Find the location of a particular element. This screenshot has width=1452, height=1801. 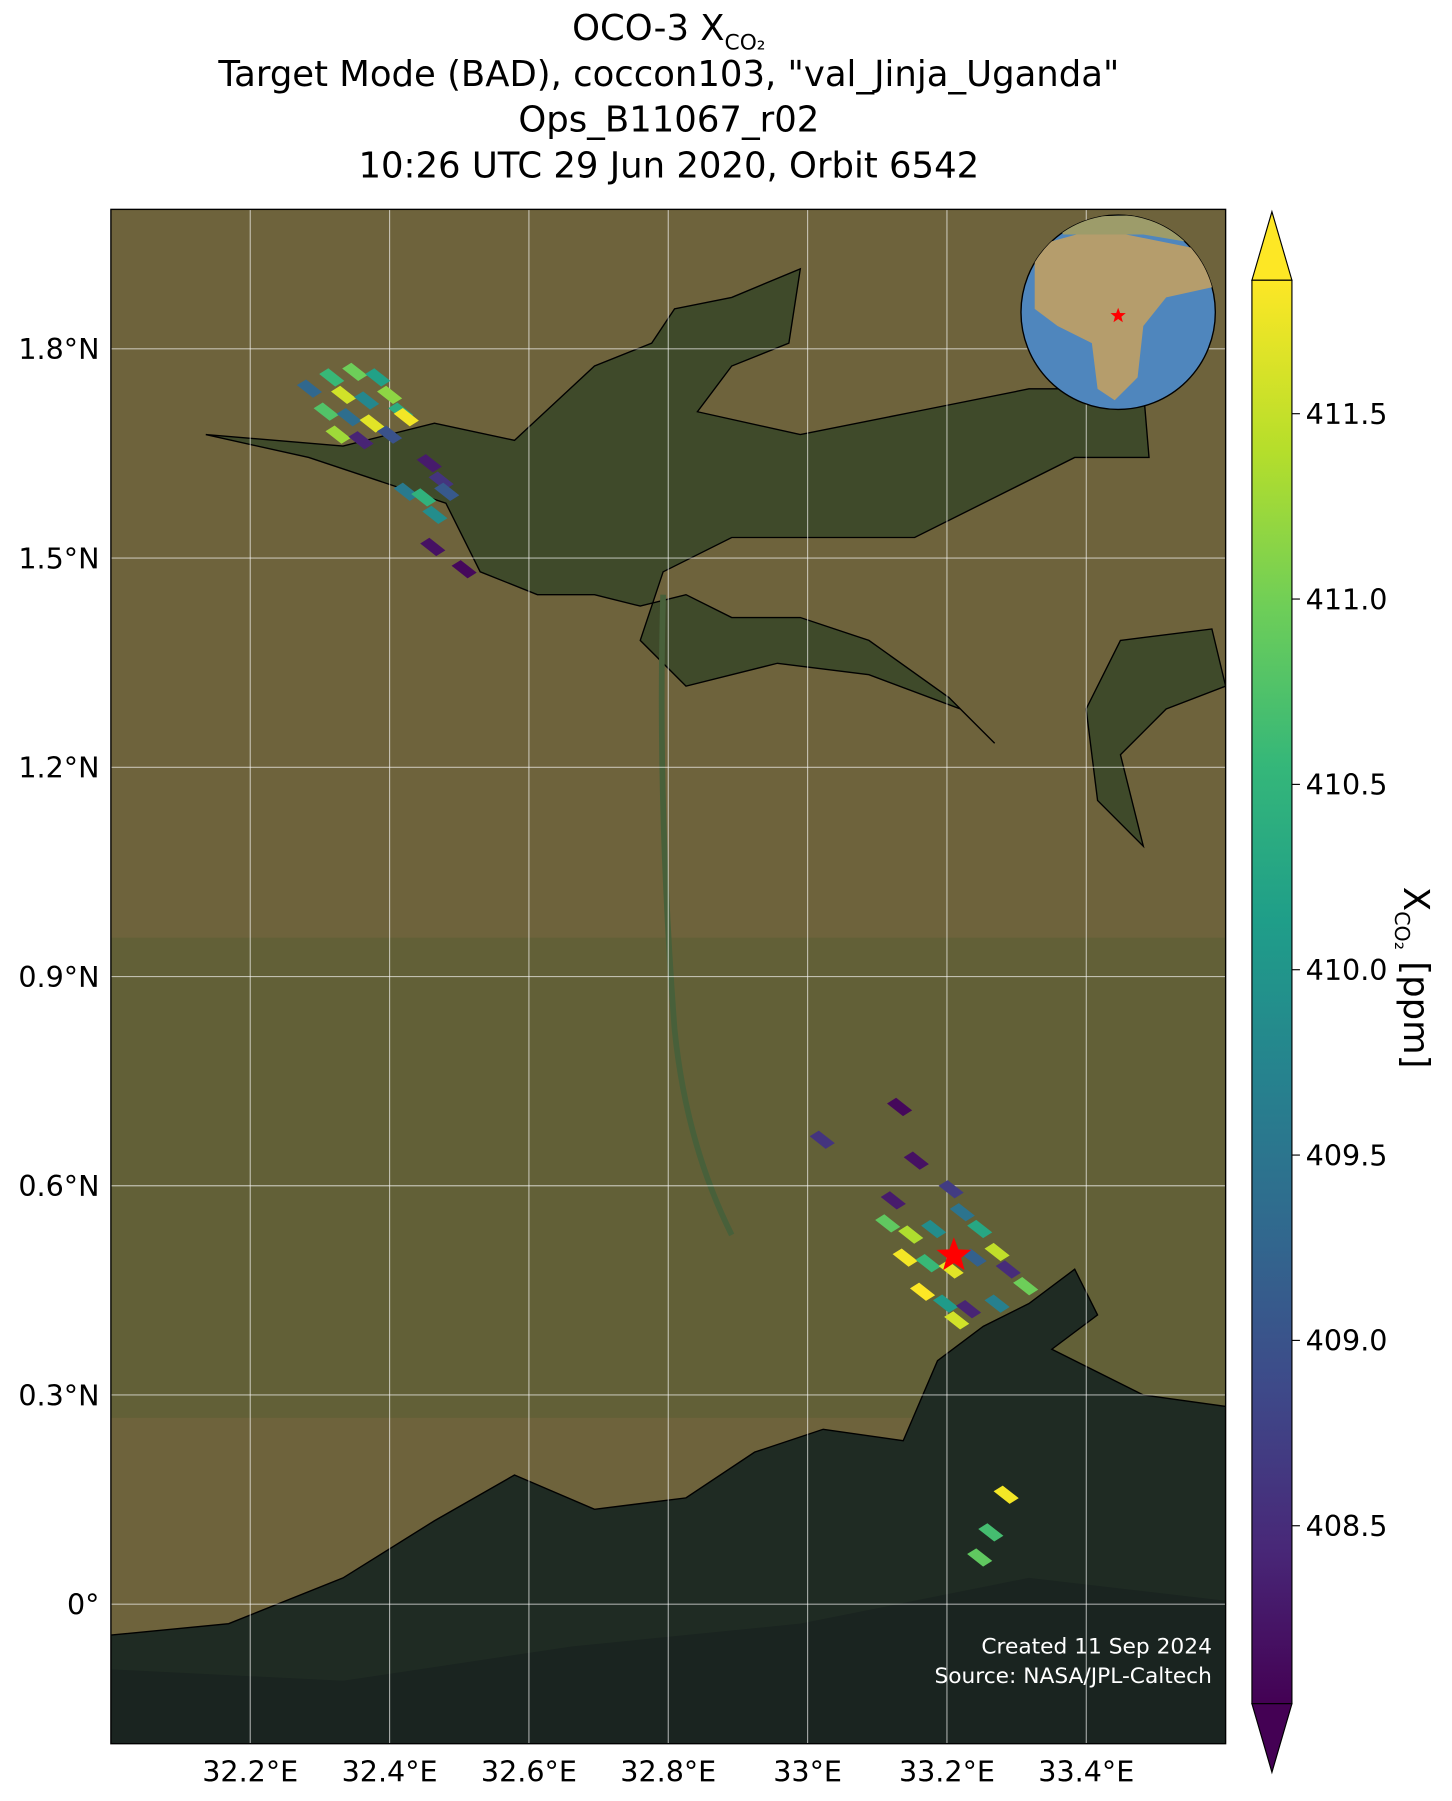

title-line: Ops_B11067_r02 is located at coordinates (668, 120).